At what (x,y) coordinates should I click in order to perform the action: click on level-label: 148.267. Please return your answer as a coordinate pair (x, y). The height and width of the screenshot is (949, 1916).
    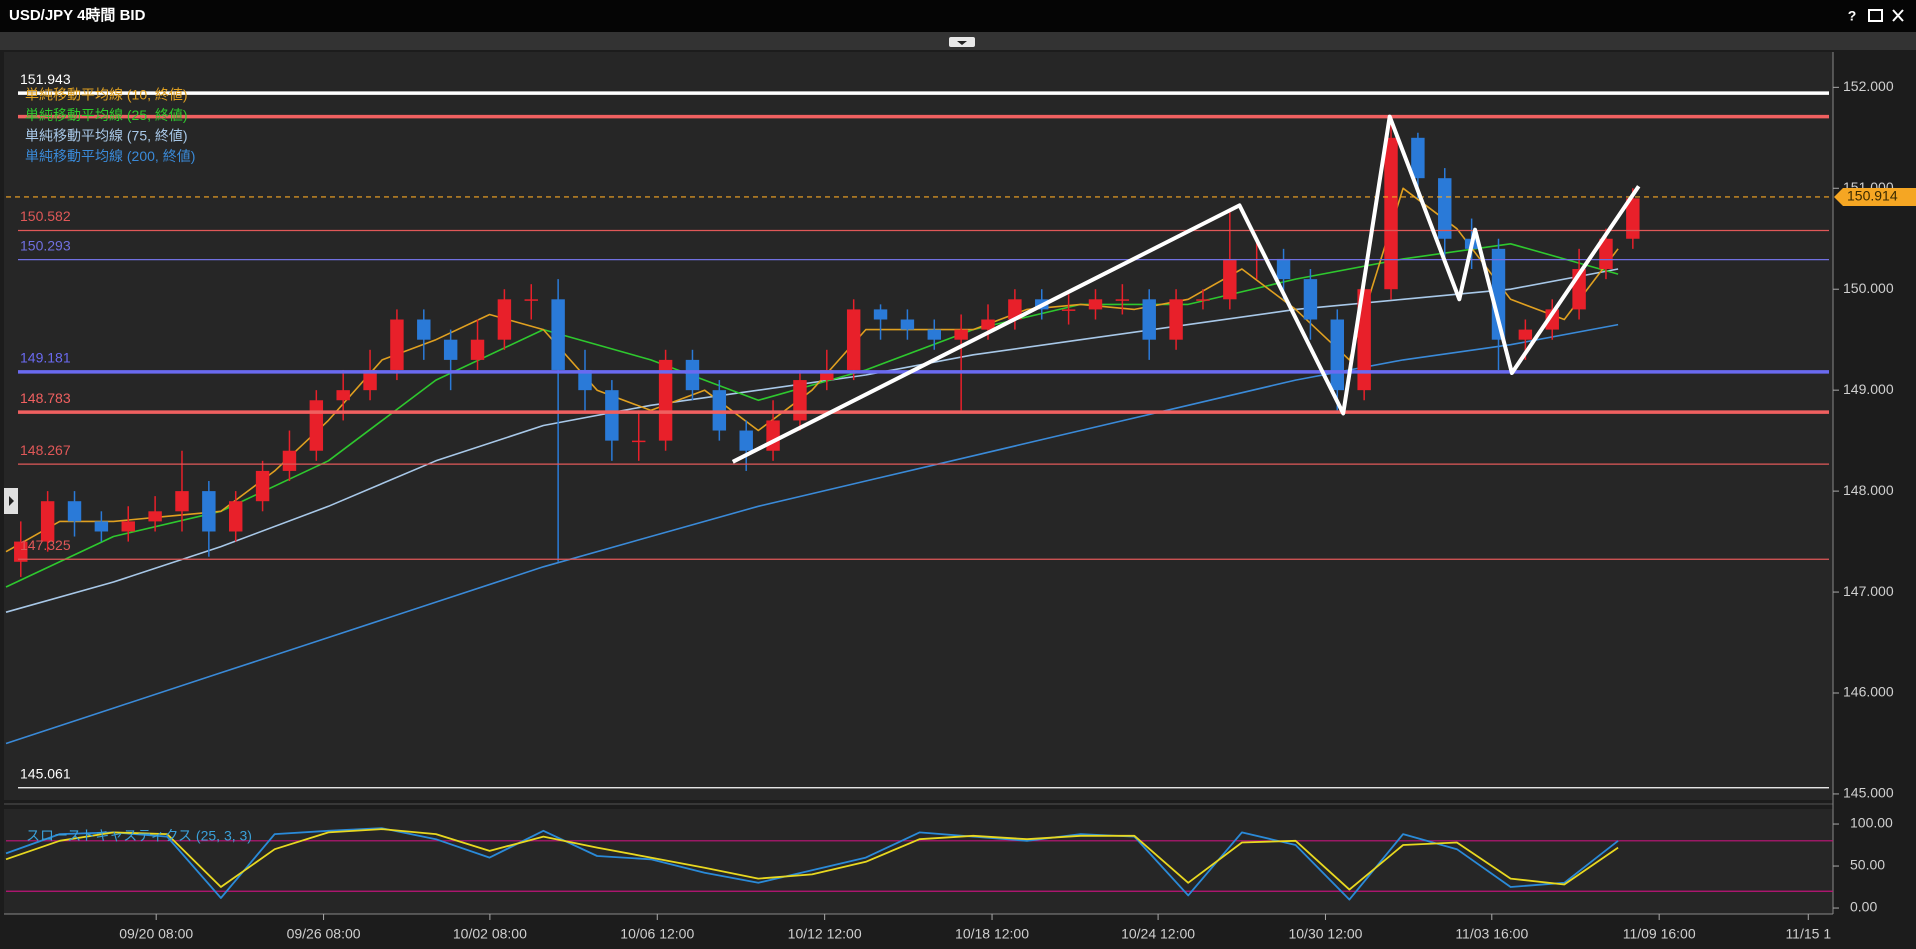
    Looking at the image, I should click on (45, 450).